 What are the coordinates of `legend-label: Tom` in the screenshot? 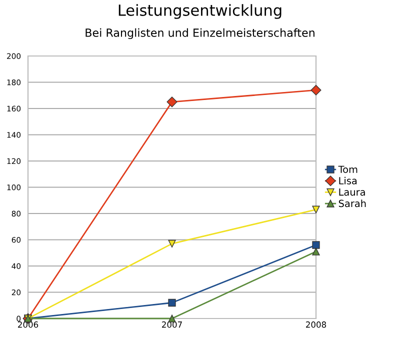 It's located at (348, 170).